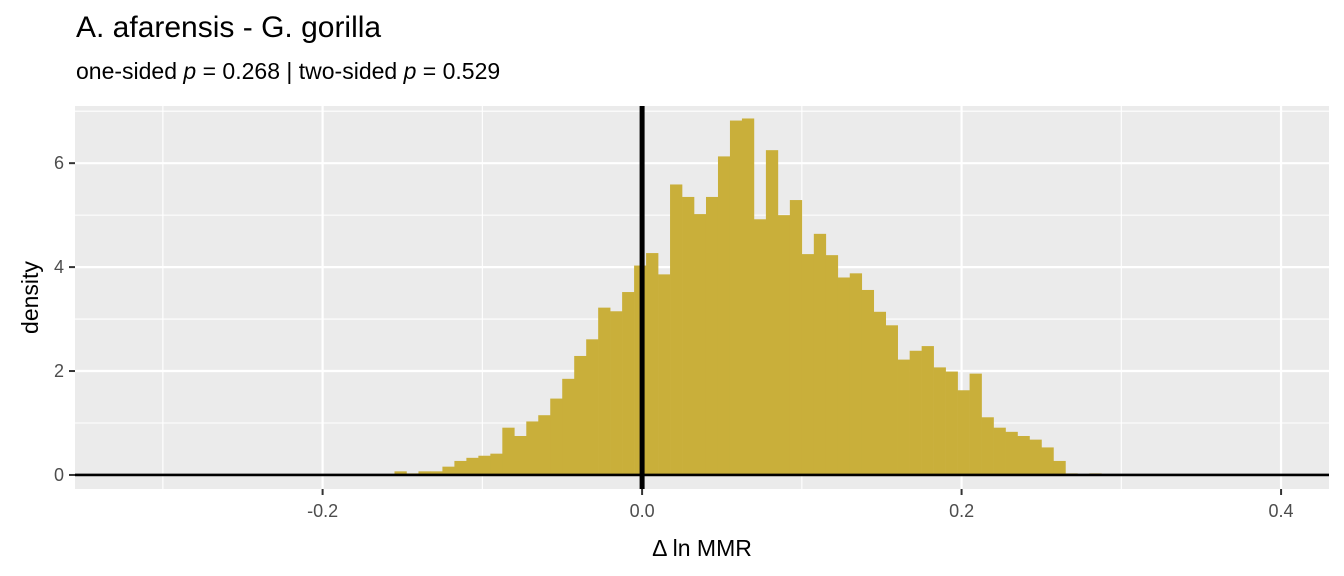  What do you see at coordinates (59, 267) in the screenshot?
I see `y-tick-label: 4` at bounding box center [59, 267].